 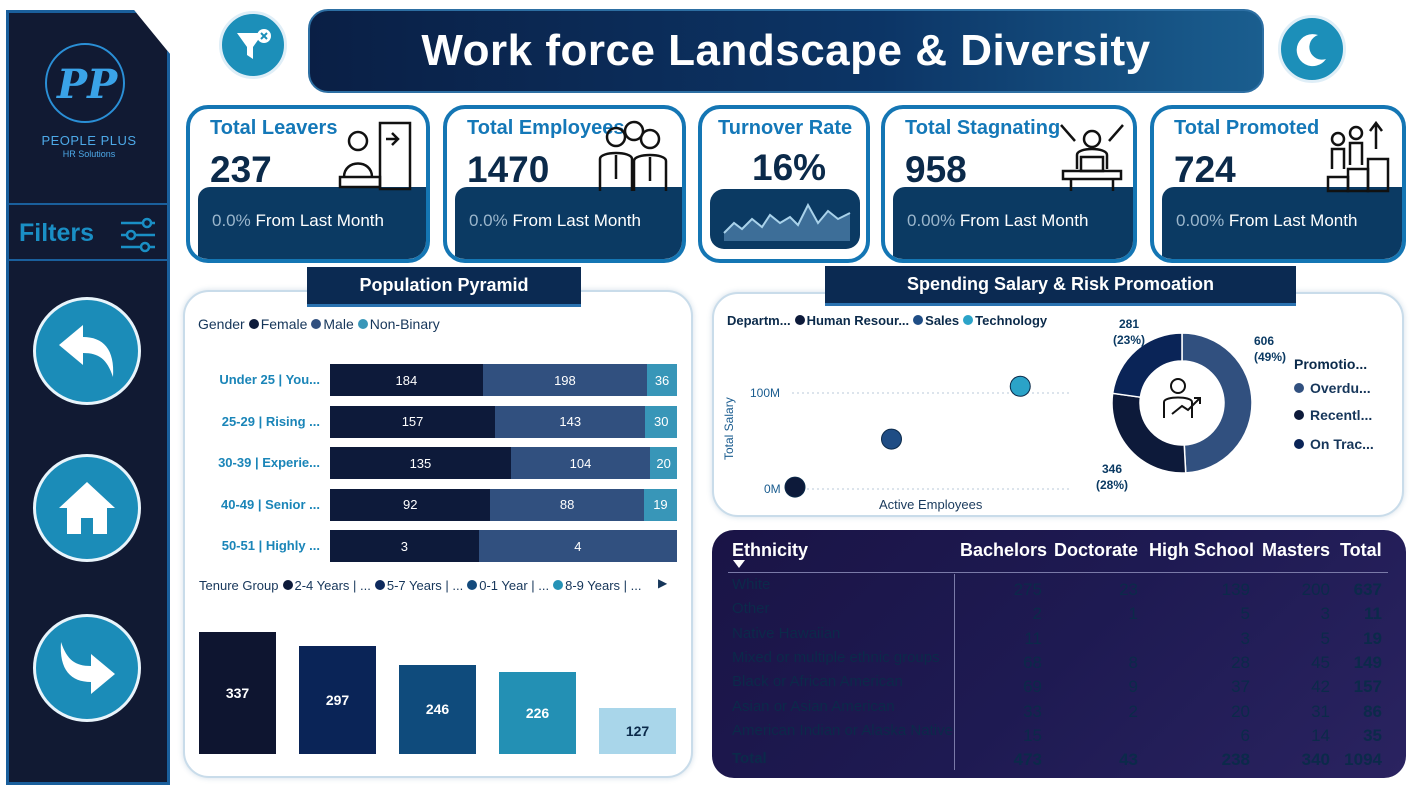 What do you see at coordinates (1245, 614) in the screenshot?
I see `table-cell: 5` at bounding box center [1245, 614].